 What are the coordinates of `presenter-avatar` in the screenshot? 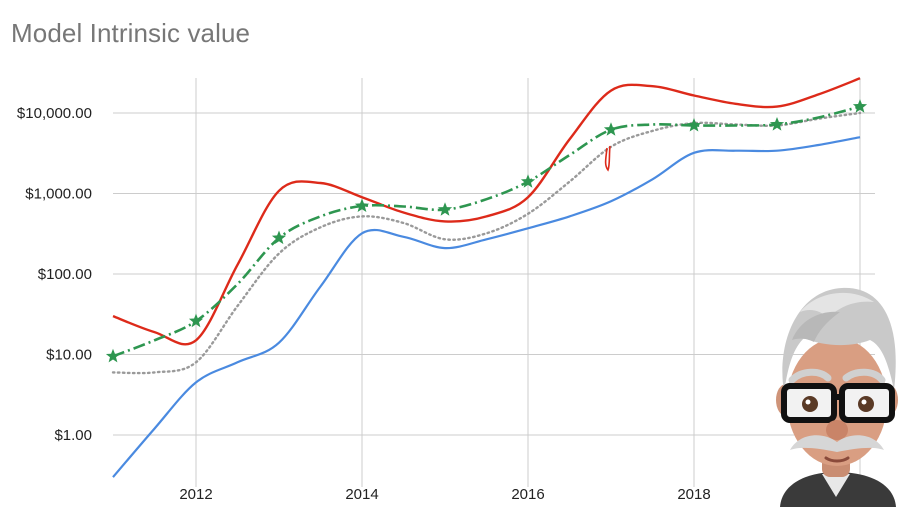 It's located at (836, 394).